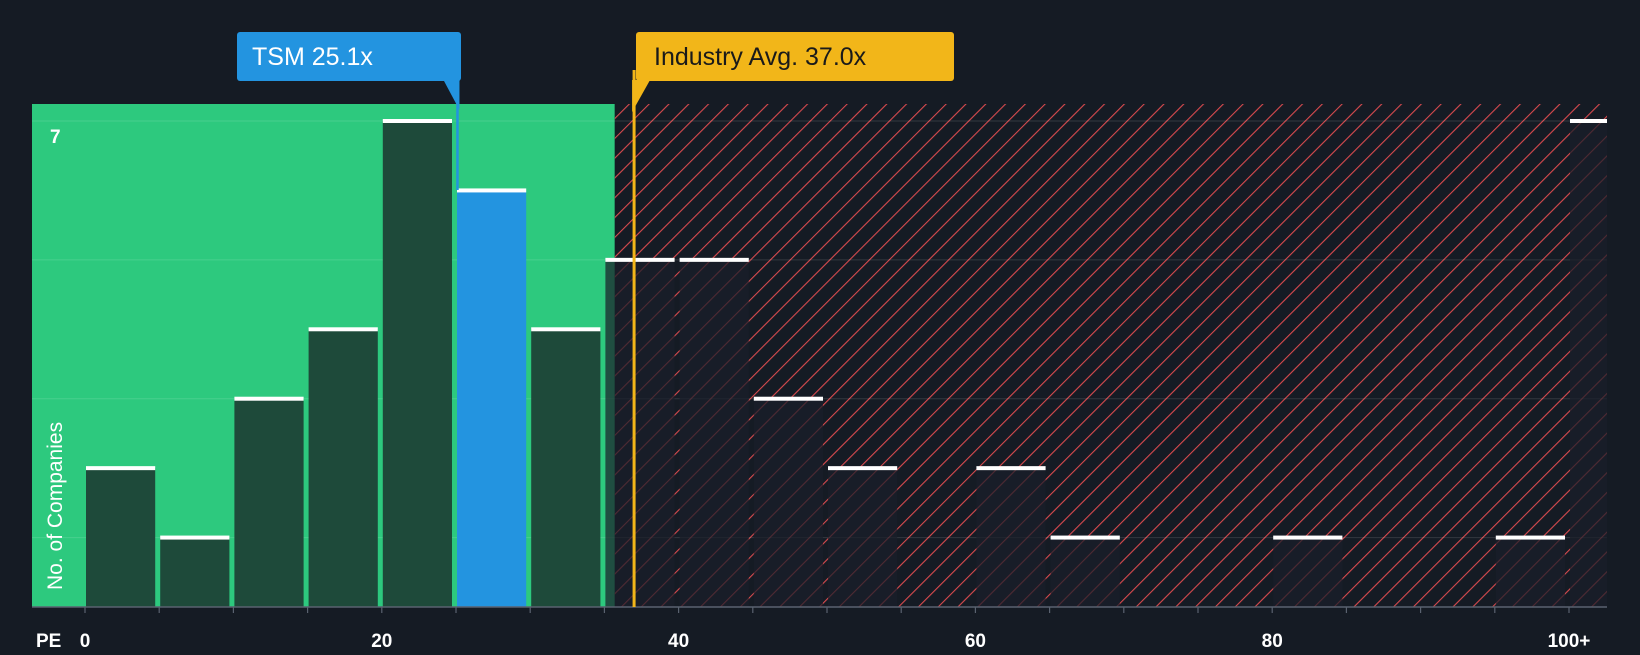  What do you see at coordinates (48, 640) in the screenshot?
I see `x-axis-label: PE` at bounding box center [48, 640].